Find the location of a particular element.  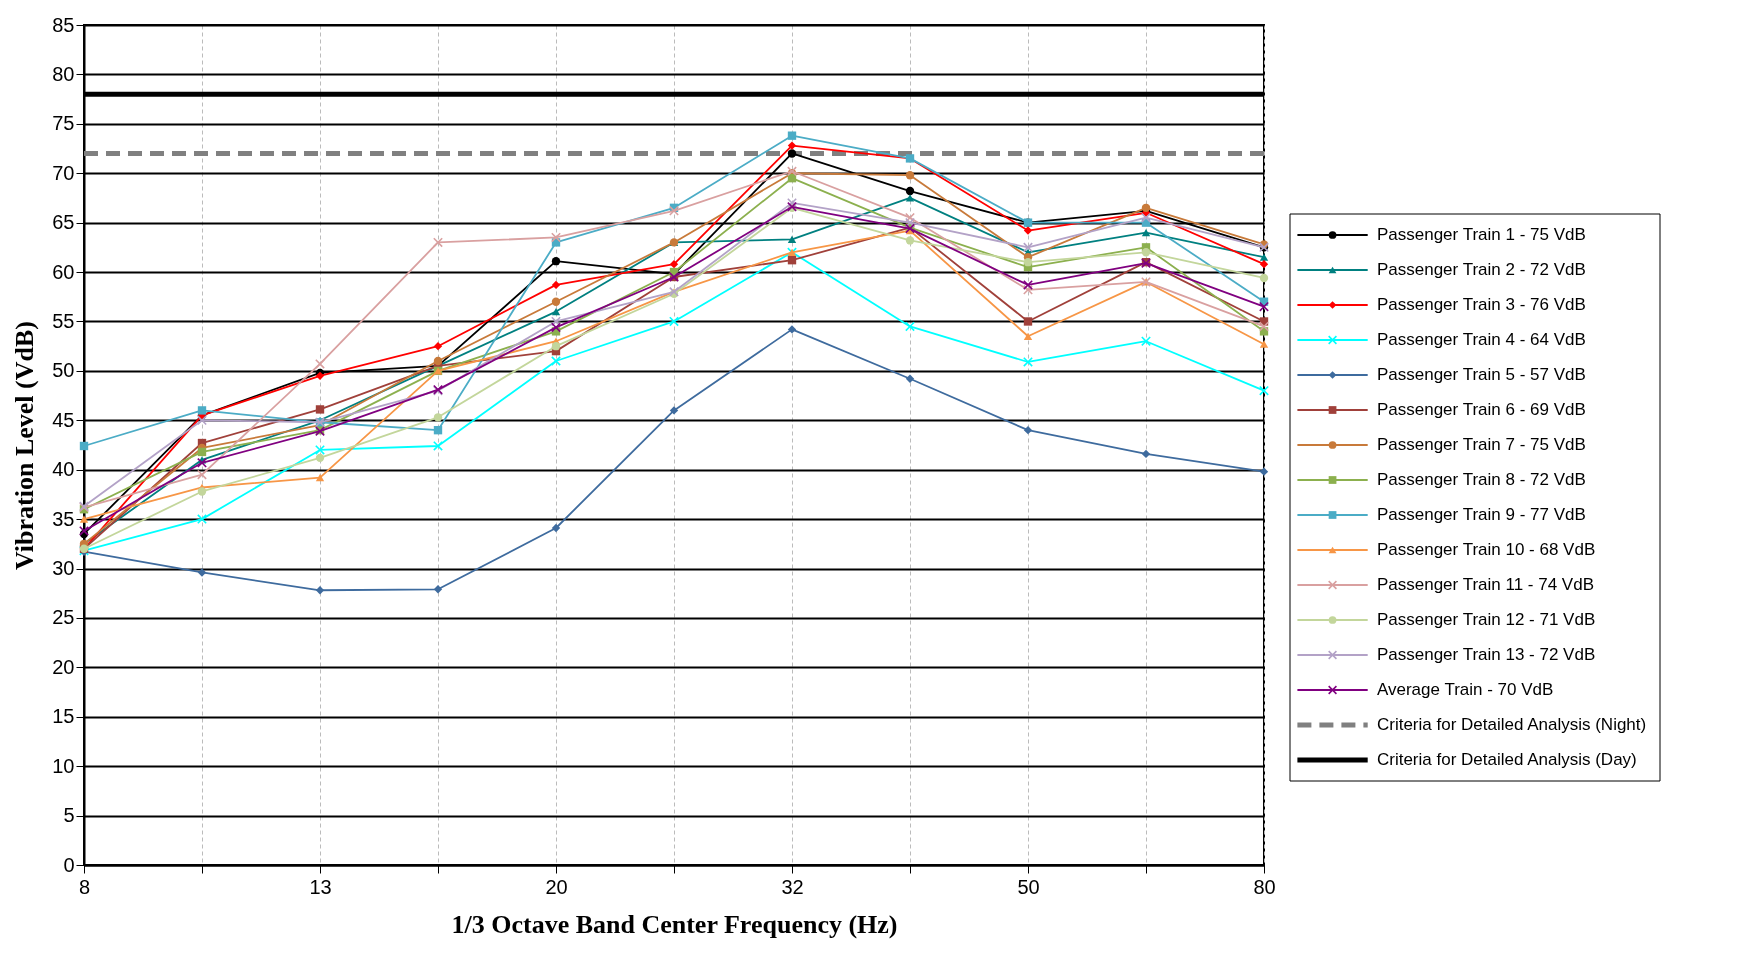

x-tick-label: 50 is located at coordinates (1028, 886).